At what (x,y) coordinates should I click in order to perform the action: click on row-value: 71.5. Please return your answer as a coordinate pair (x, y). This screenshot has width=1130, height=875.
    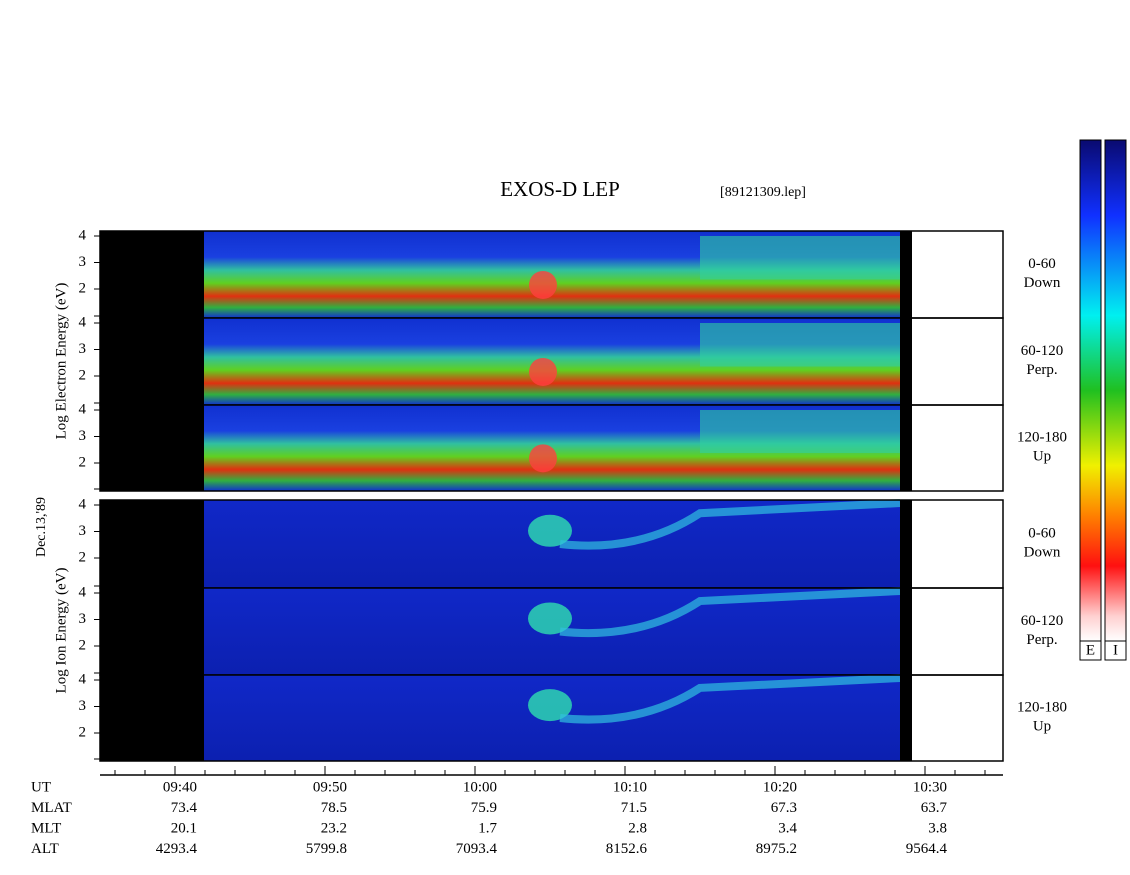
    Looking at the image, I should click on (634, 808).